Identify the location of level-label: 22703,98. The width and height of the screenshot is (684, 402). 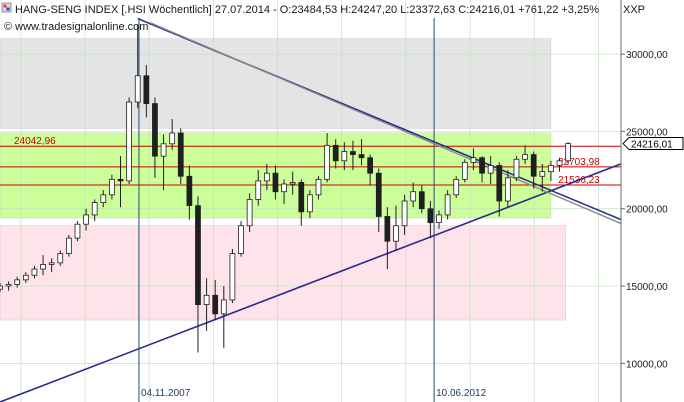
(579, 162).